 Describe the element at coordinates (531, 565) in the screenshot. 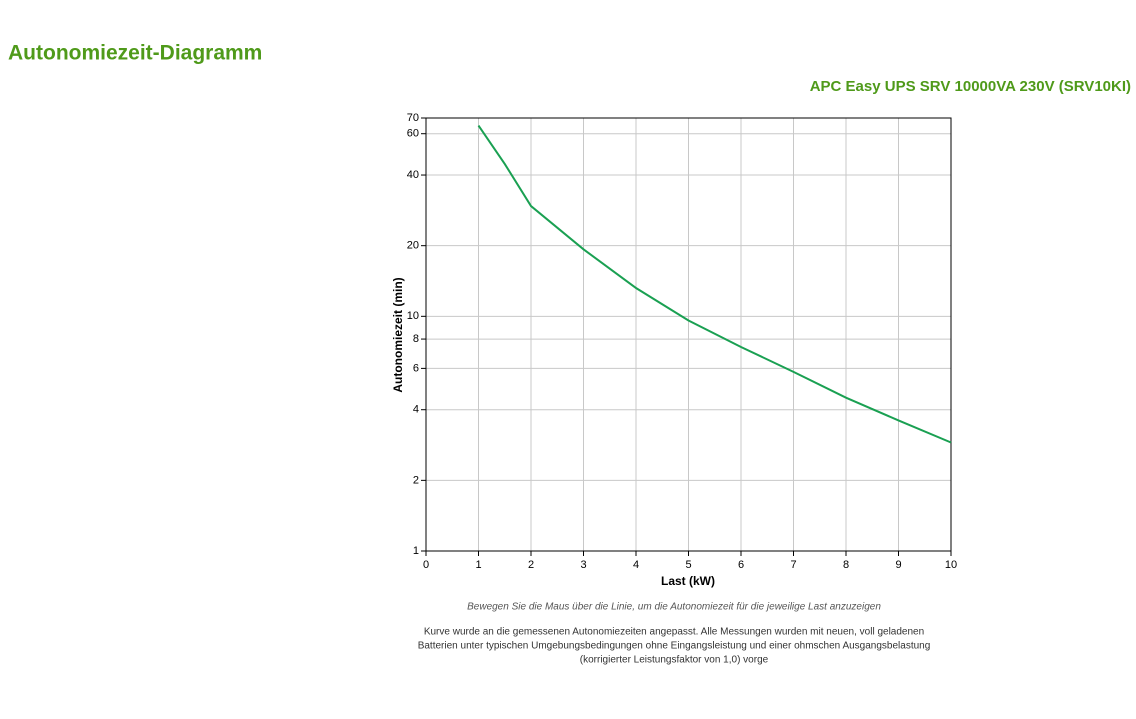

I see `x-tick-label: 2` at that location.